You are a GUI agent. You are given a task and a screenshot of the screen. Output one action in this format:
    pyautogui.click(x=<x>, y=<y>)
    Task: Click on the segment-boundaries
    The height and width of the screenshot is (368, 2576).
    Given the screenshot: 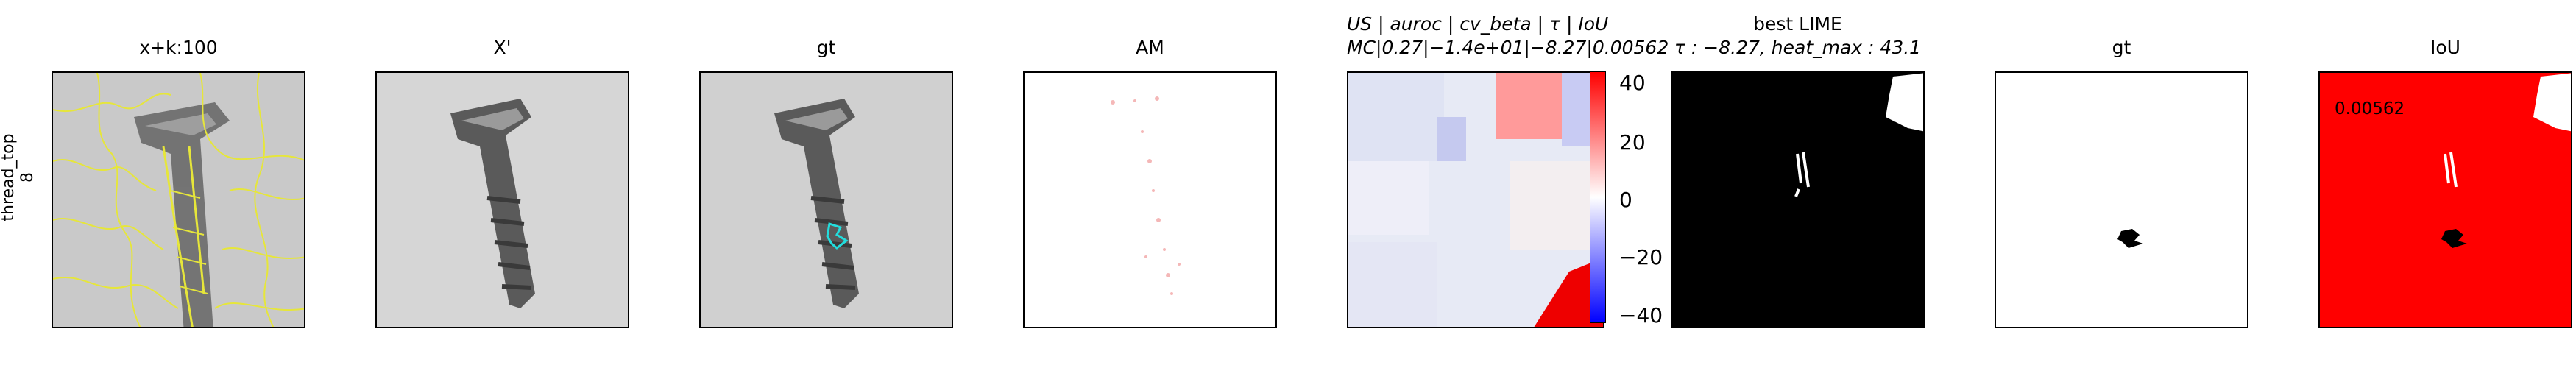 What is the action you would take?
    pyautogui.click(x=178, y=200)
    